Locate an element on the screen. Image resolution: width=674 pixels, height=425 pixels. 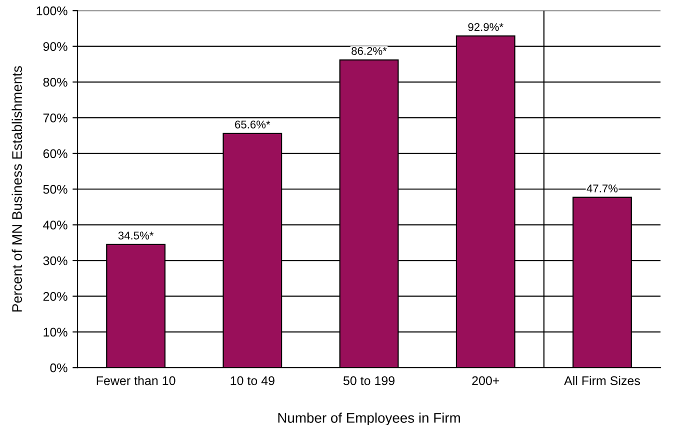
x-tick-label: 200+ is located at coordinates (486, 381).